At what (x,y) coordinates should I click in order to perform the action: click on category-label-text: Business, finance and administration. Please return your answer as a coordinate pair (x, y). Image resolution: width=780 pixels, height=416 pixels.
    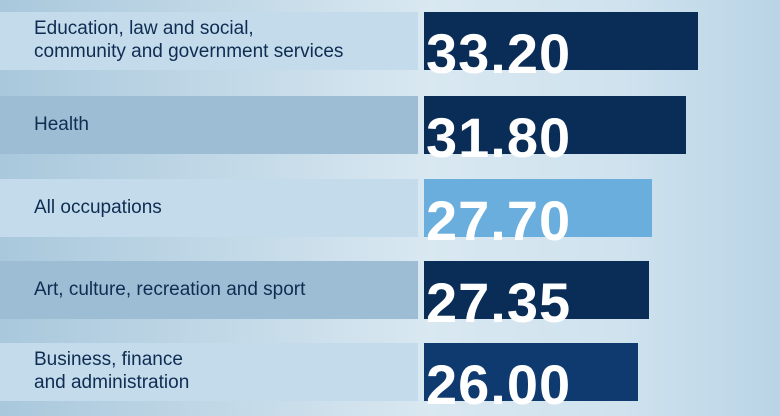
    Looking at the image, I should click on (111, 372).